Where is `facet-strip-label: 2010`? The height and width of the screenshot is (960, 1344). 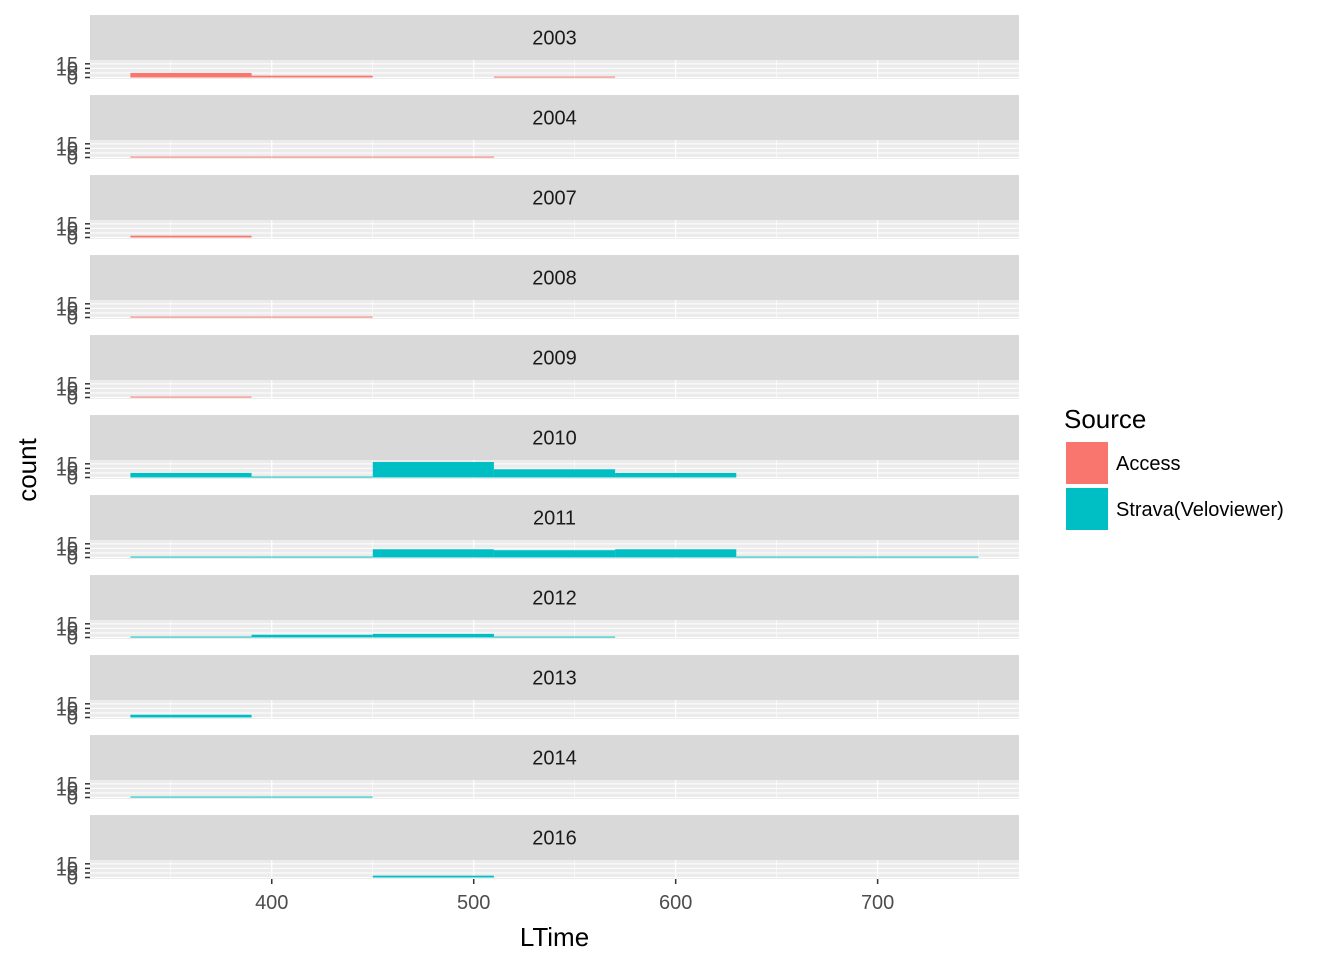 facet-strip-label: 2010 is located at coordinates (554, 439).